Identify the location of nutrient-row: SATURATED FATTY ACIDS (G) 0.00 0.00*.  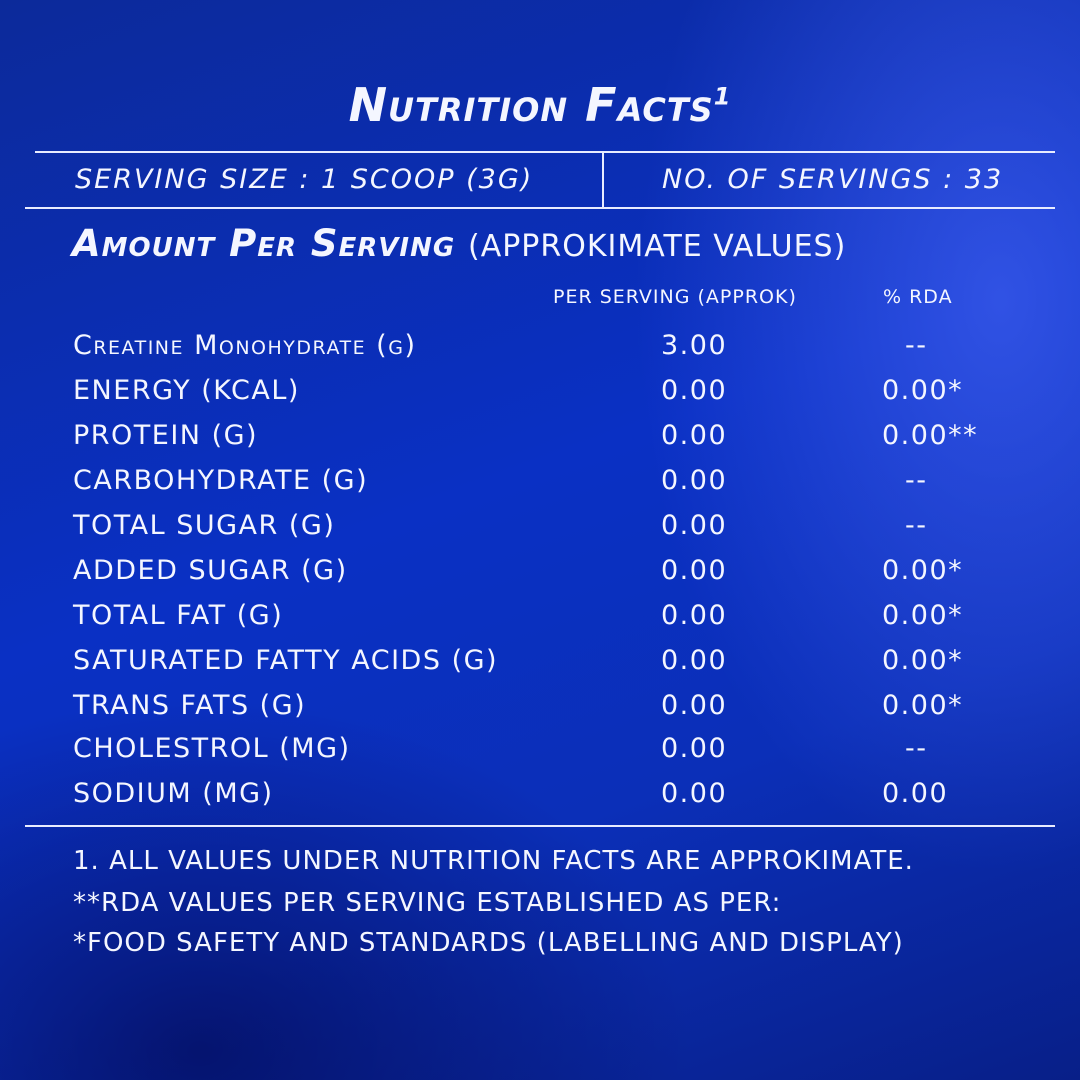
(540, 667).